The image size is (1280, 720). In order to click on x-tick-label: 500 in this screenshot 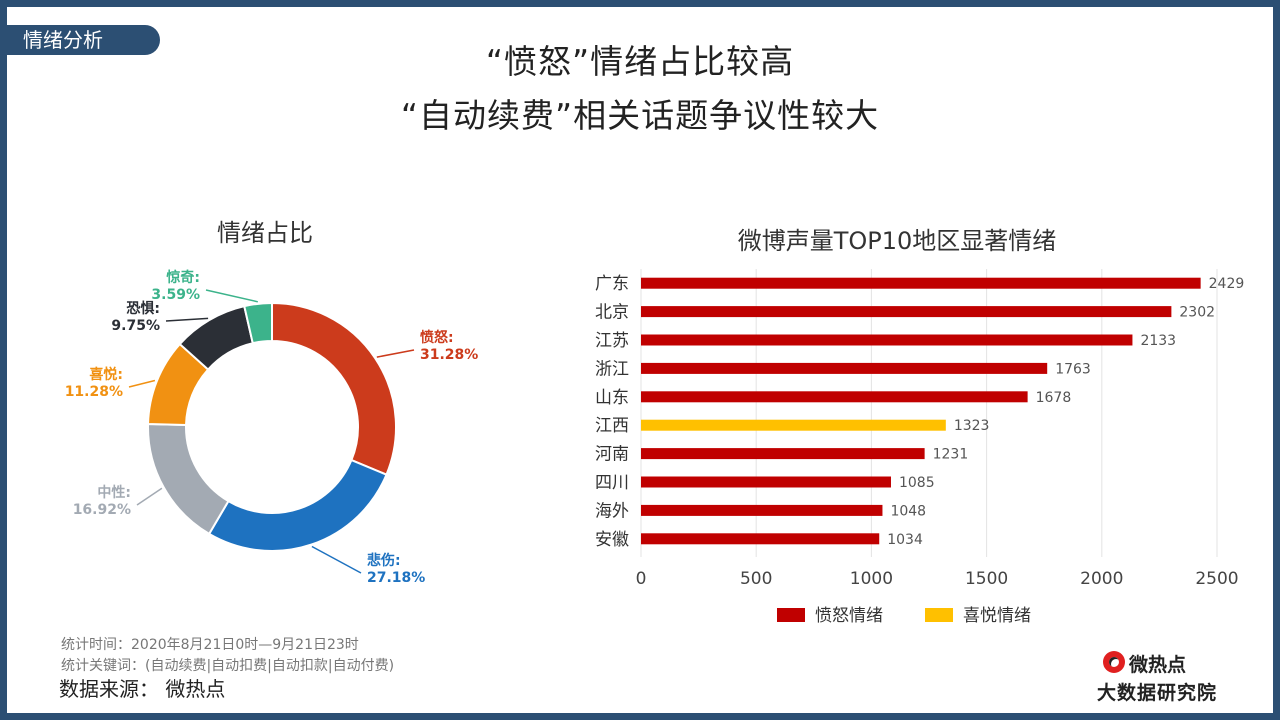, I will do `click(756, 579)`.